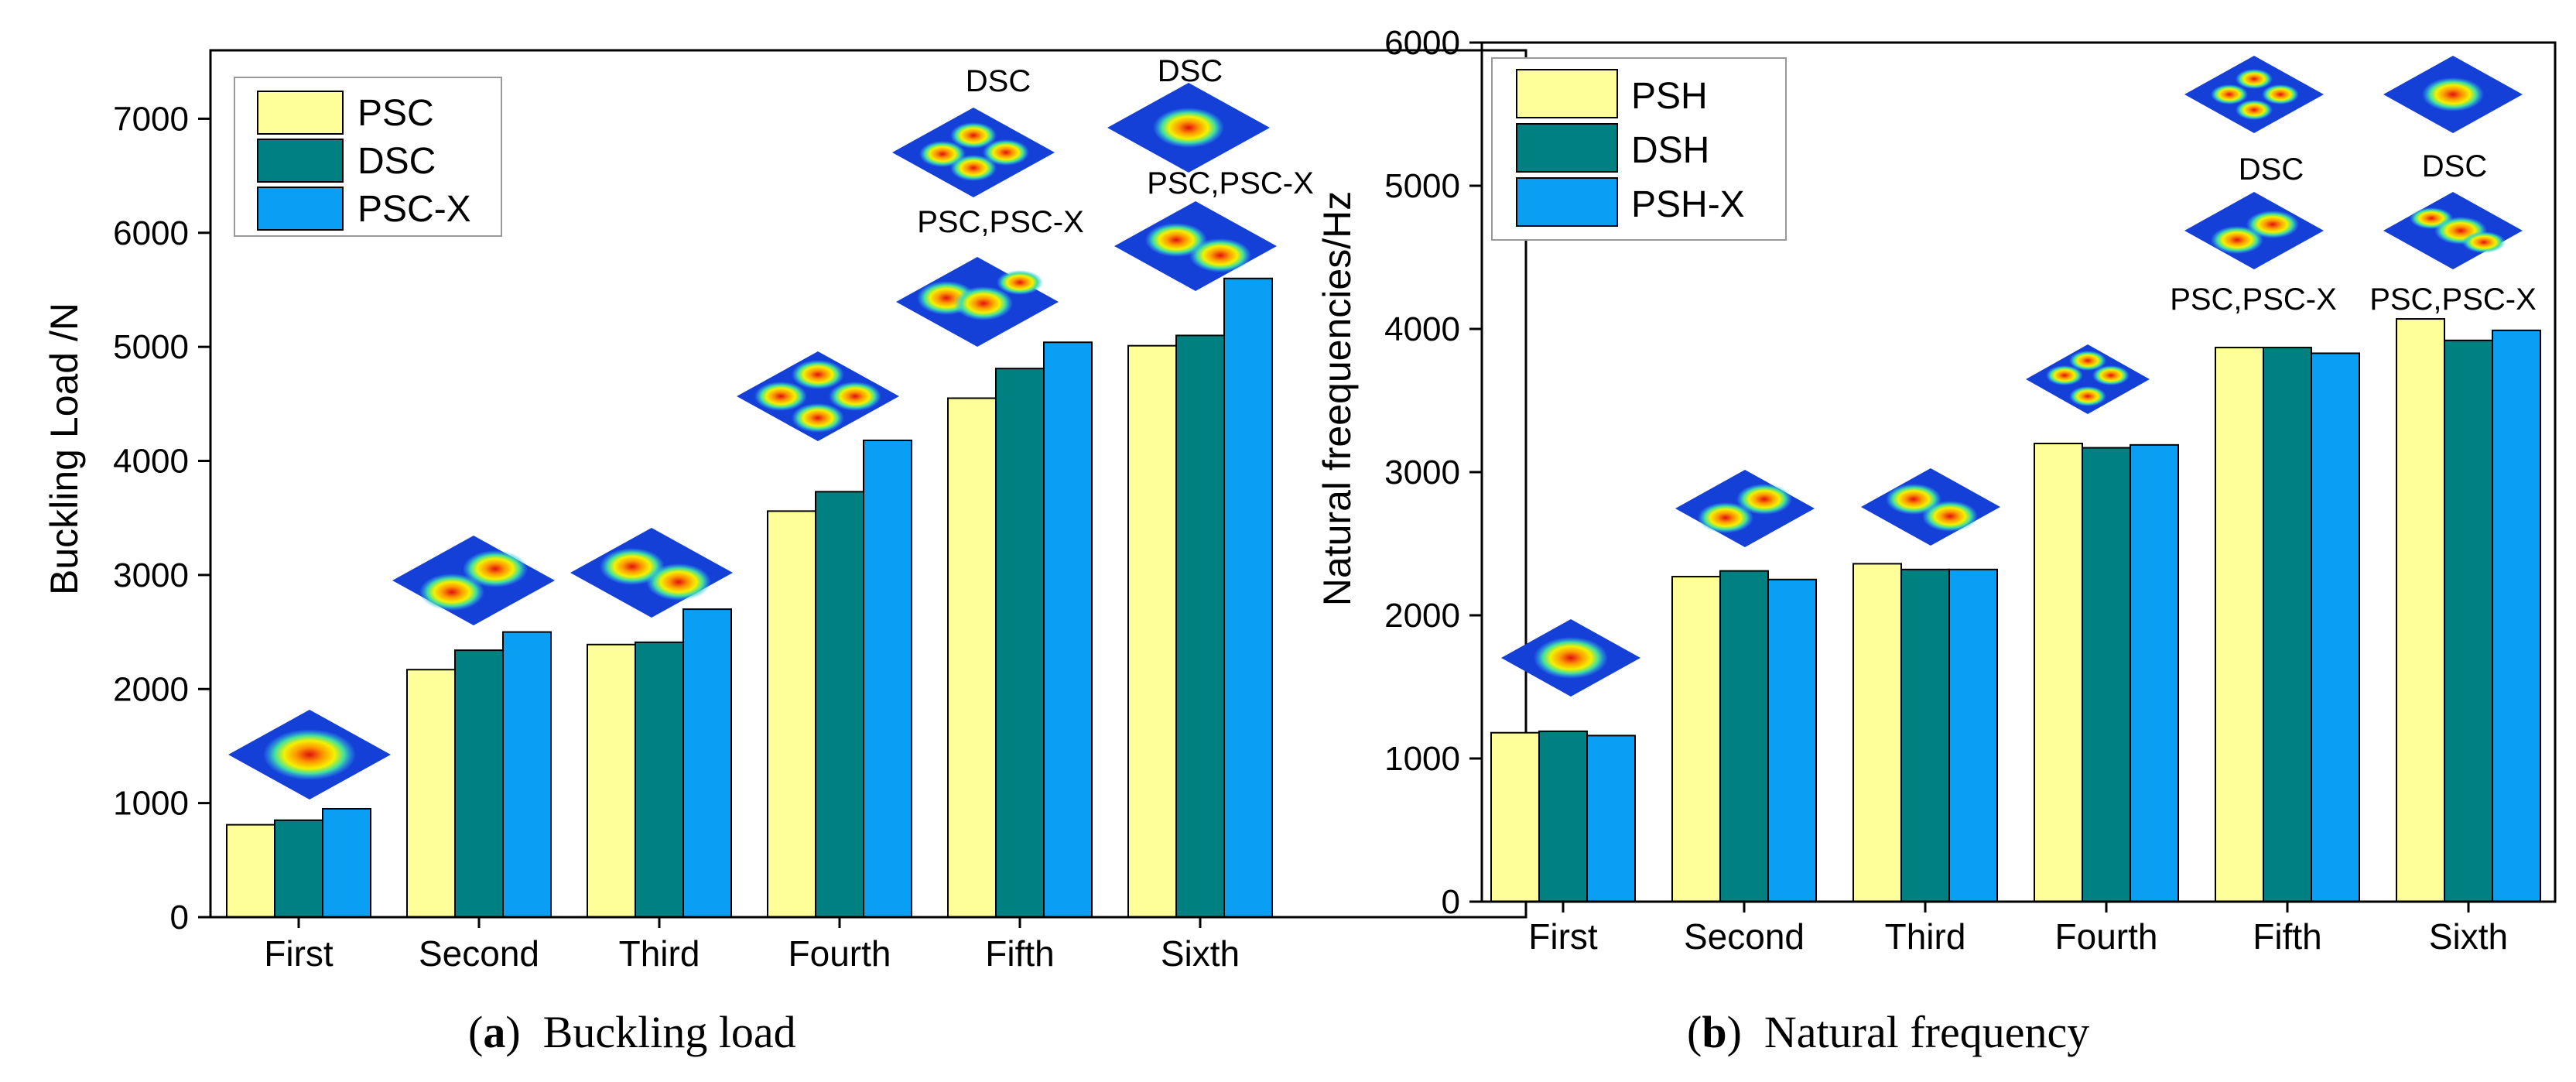 The image size is (2576, 1082). I want to click on bar-dsh-sixth, so click(2469, 620).